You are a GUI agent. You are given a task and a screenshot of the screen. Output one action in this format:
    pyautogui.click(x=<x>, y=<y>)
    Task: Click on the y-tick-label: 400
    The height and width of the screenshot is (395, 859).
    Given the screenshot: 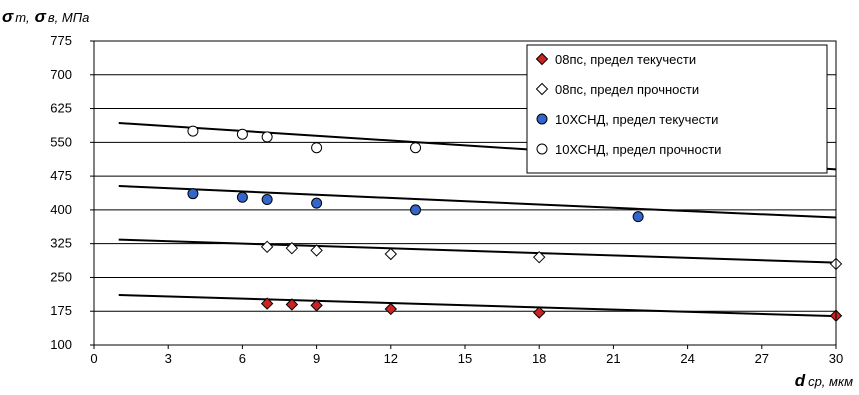 What is the action you would take?
    pyautogui.click(x=61, y=209)
    